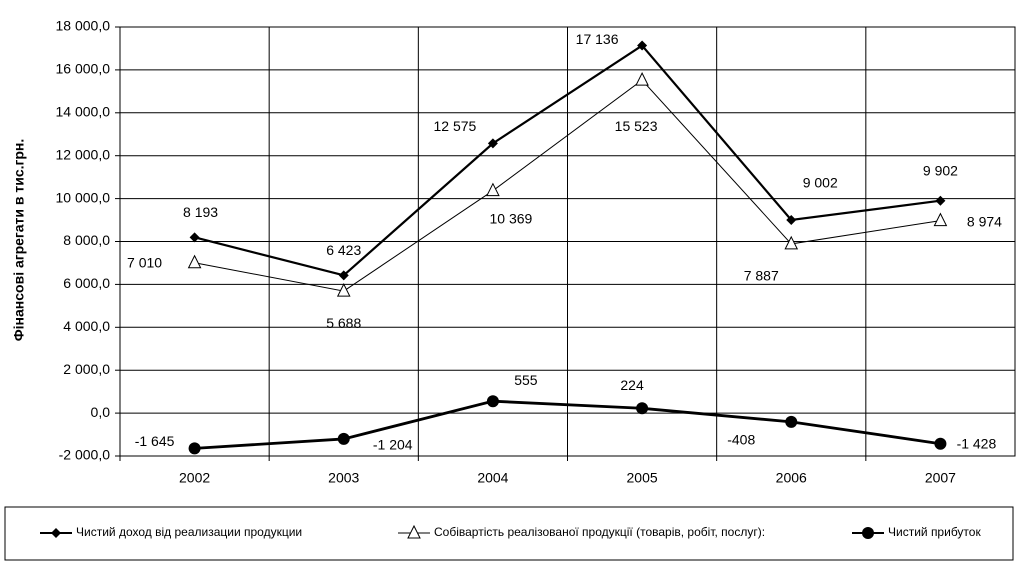  Describe the element at coordinates (642, 478) in the screenshot. I see `x-tick-label: 2005` at that location.